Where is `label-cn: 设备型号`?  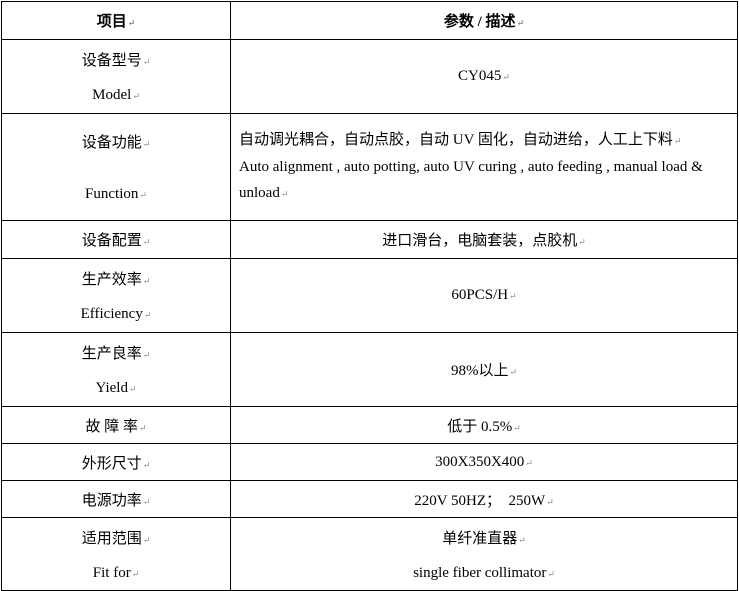 label-cn: 设备型号 is located at coordinates (116, 59).